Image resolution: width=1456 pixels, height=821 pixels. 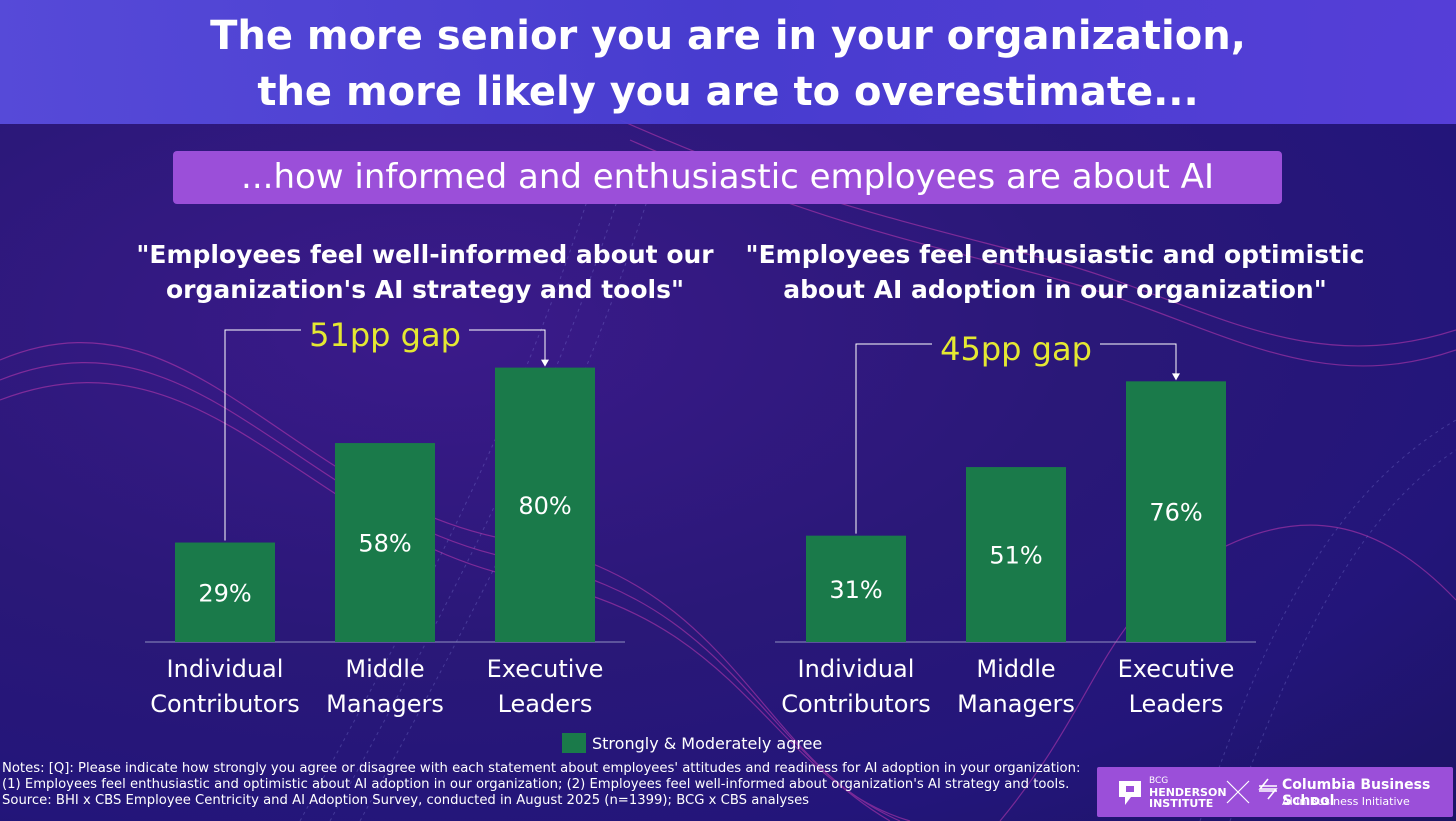 What do you see at coordinates (545, 669) in the screenshot?
I see `chart-1-category-label-3-line-1: Executive` at bounding box center [545, 669].